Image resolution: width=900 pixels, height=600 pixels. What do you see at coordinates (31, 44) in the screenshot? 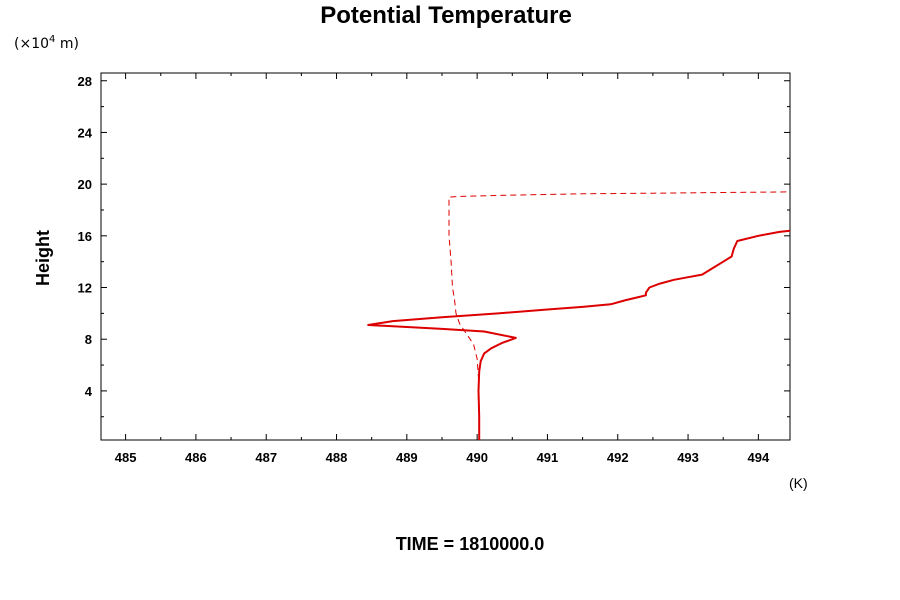
I see `y-scale-prefix: (×10` at bounding box center [31, 44].